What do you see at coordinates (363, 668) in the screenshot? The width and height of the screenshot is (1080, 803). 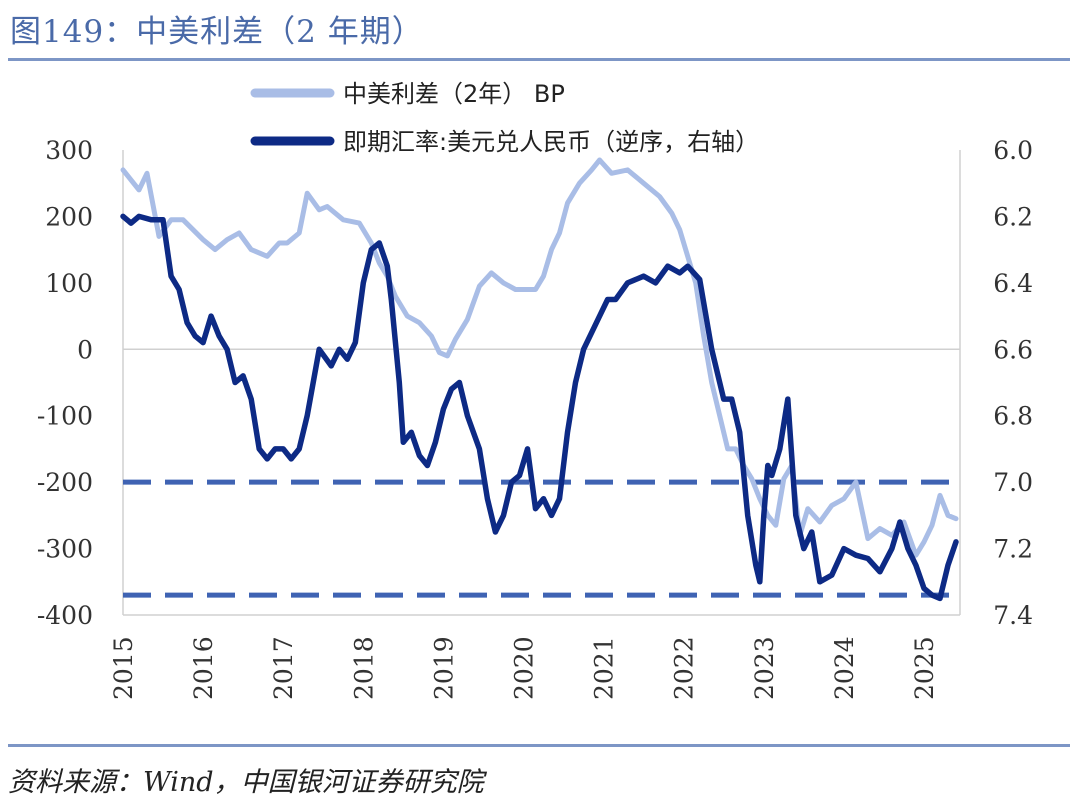 I see `x-tick-label: 2018` at bounding box center [363, 668].